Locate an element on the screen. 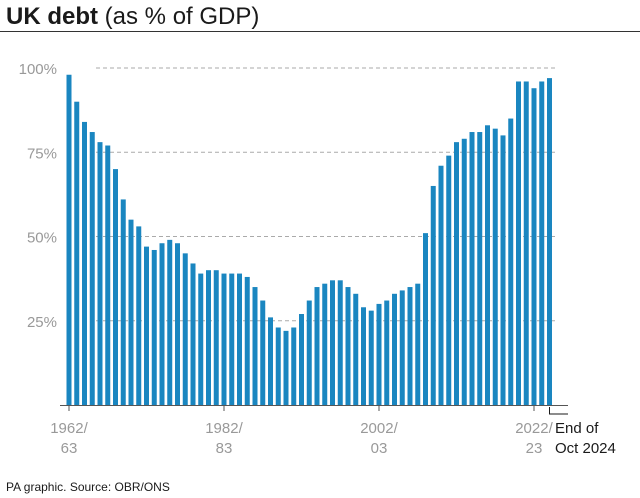 The image size is (640, 498). title-divider is located at coordinates (320, 31).